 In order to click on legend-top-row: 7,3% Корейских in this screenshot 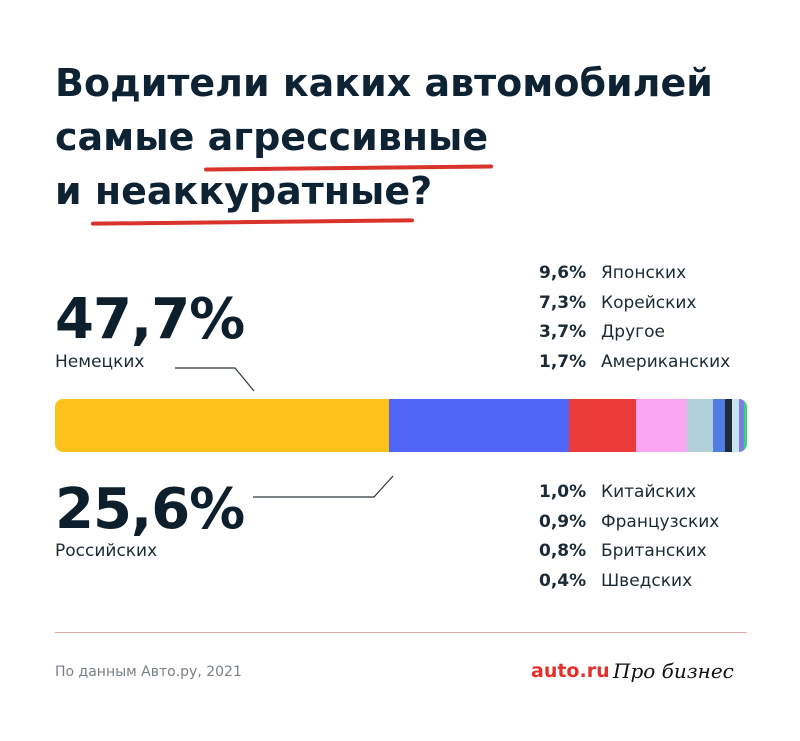, I will do `click(634, 304)`.